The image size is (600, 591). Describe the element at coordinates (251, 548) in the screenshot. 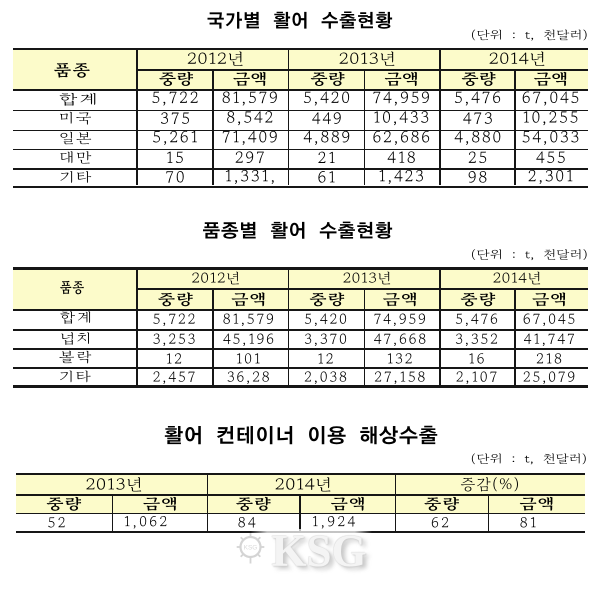

I see `svg-text: KSG` at that location.